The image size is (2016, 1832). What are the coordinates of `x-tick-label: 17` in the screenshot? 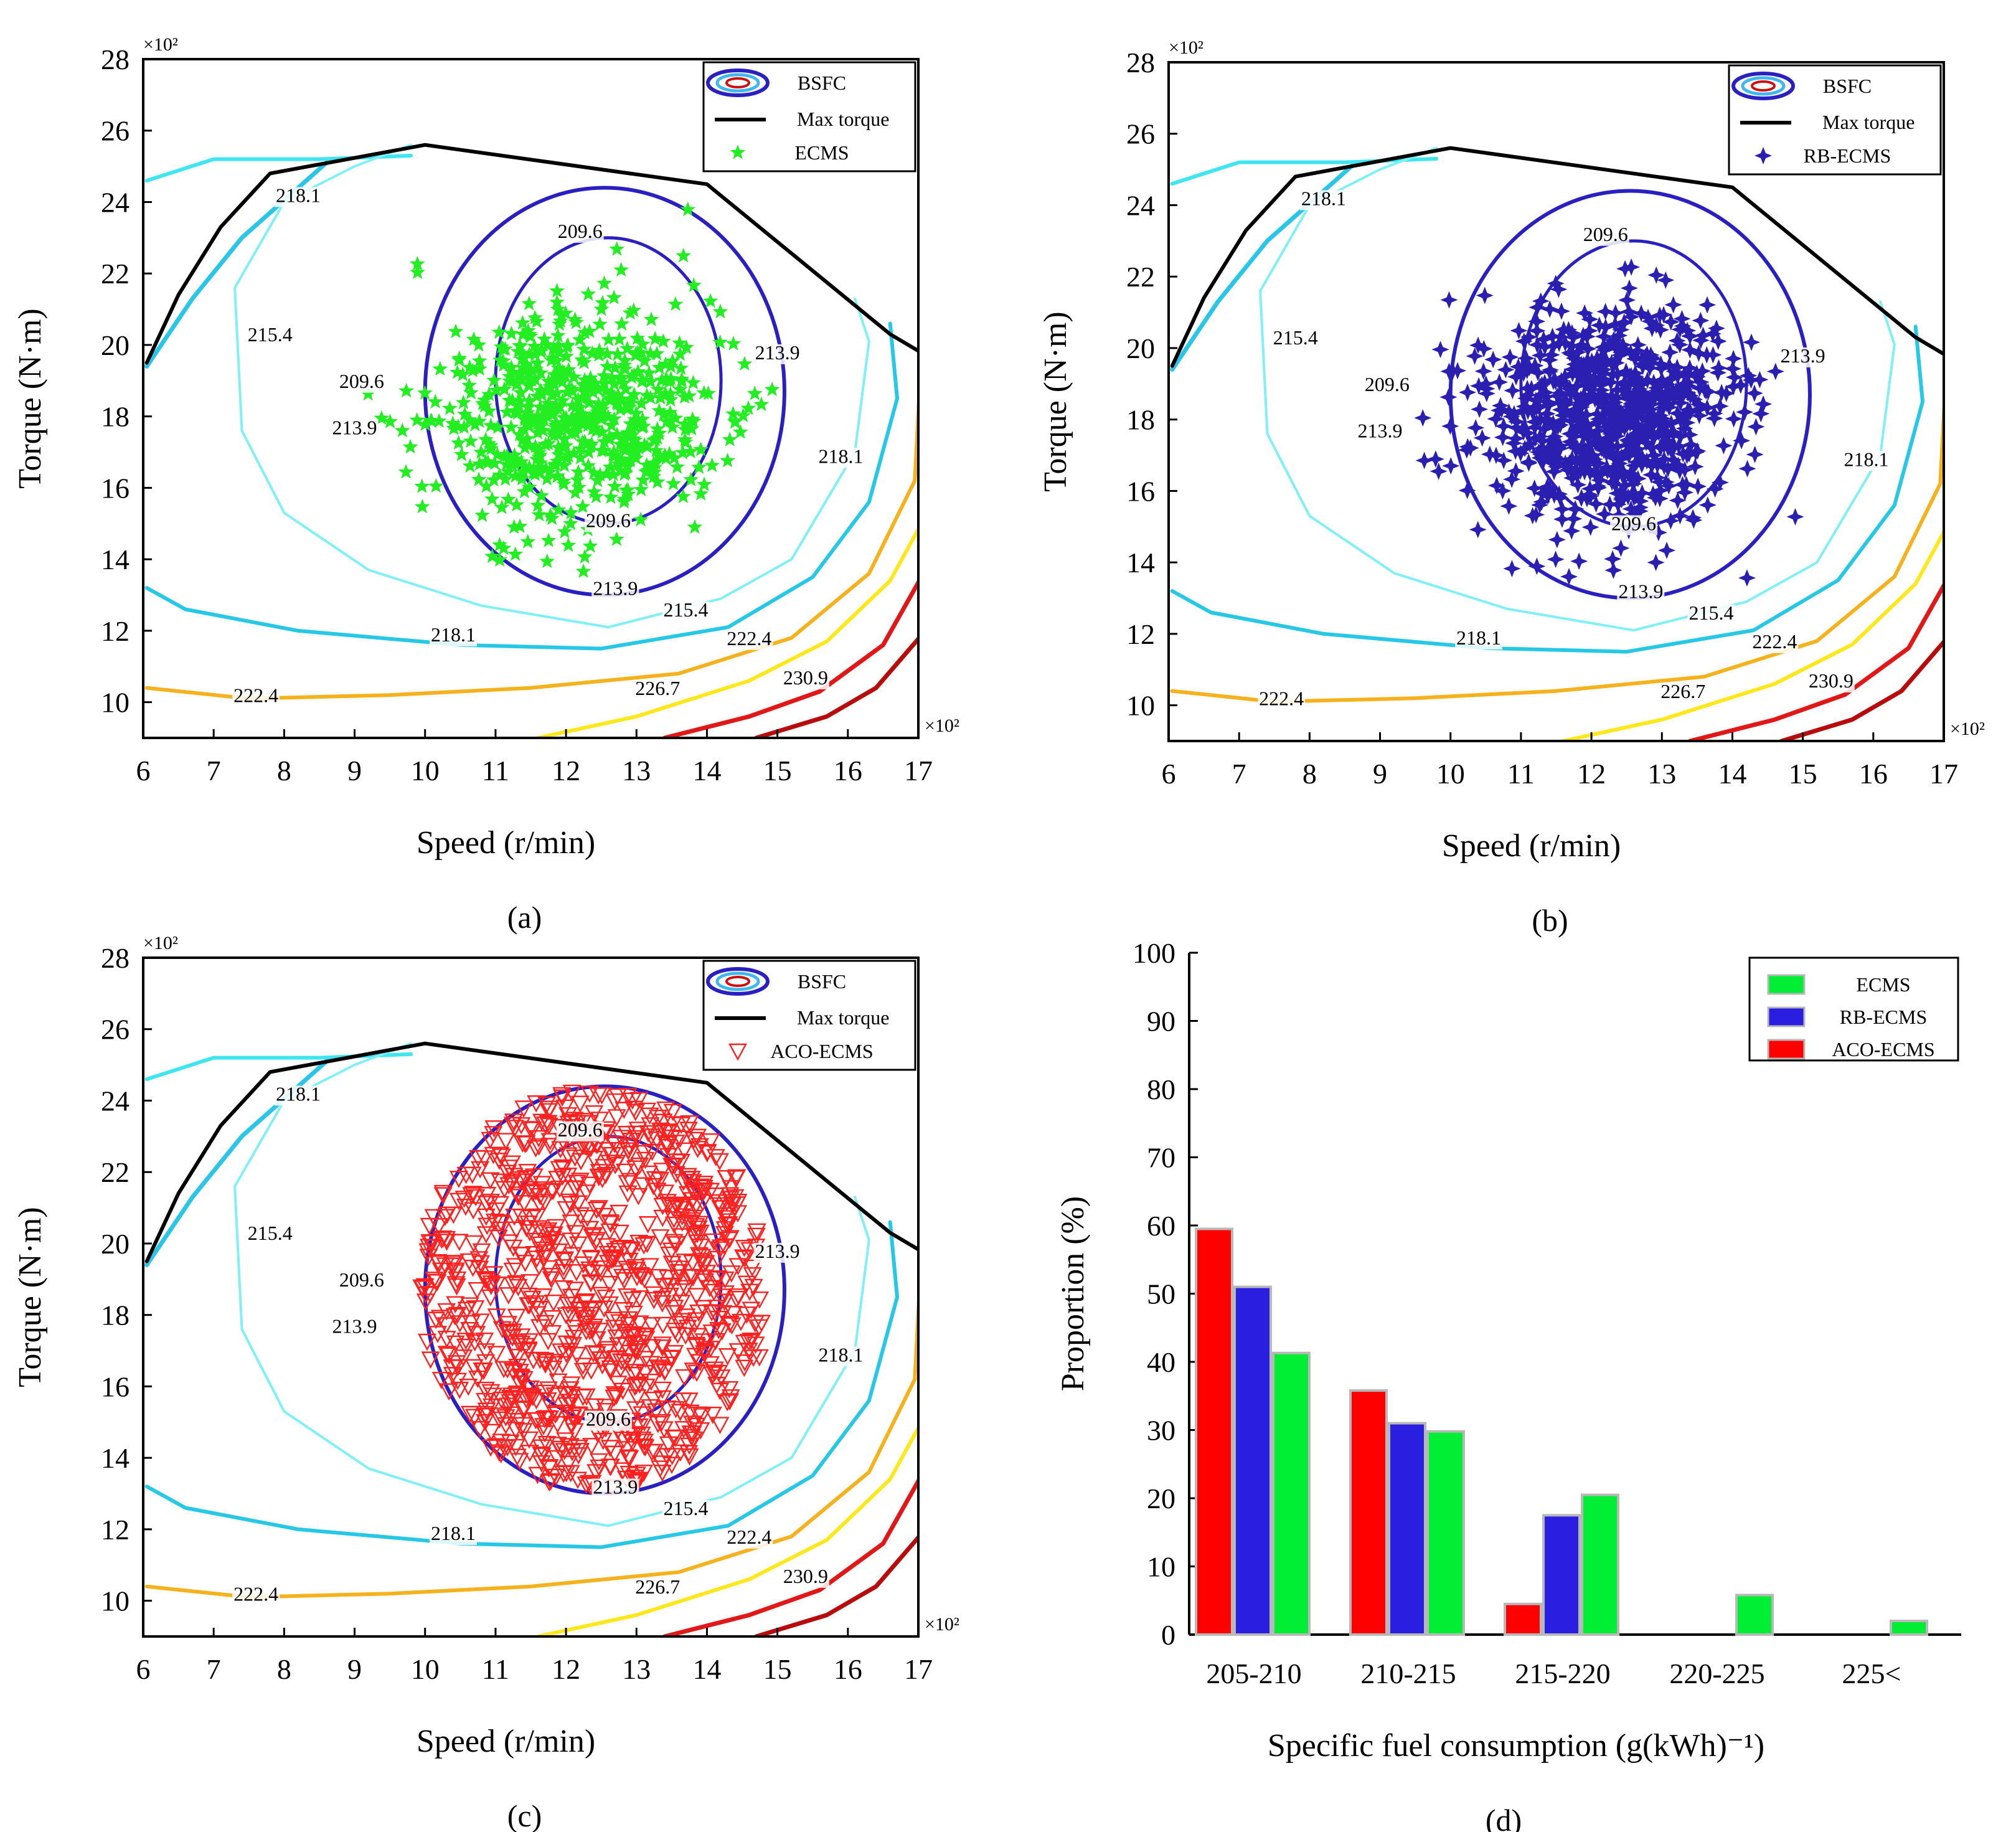 It's located at (918, 1669).